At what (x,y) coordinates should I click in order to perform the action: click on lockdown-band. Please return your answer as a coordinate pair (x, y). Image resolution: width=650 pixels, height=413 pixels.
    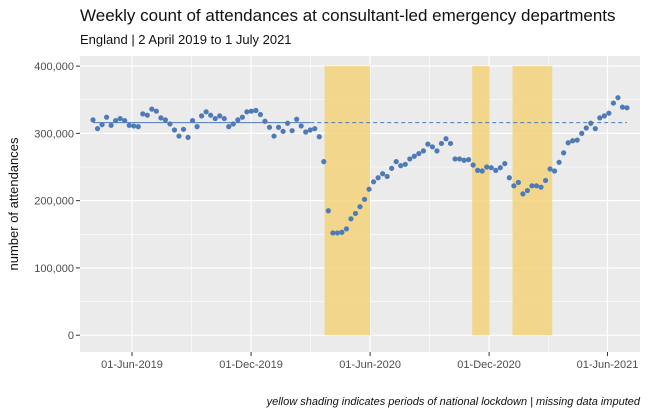
    Looking at the image, I should click on (481, 201).